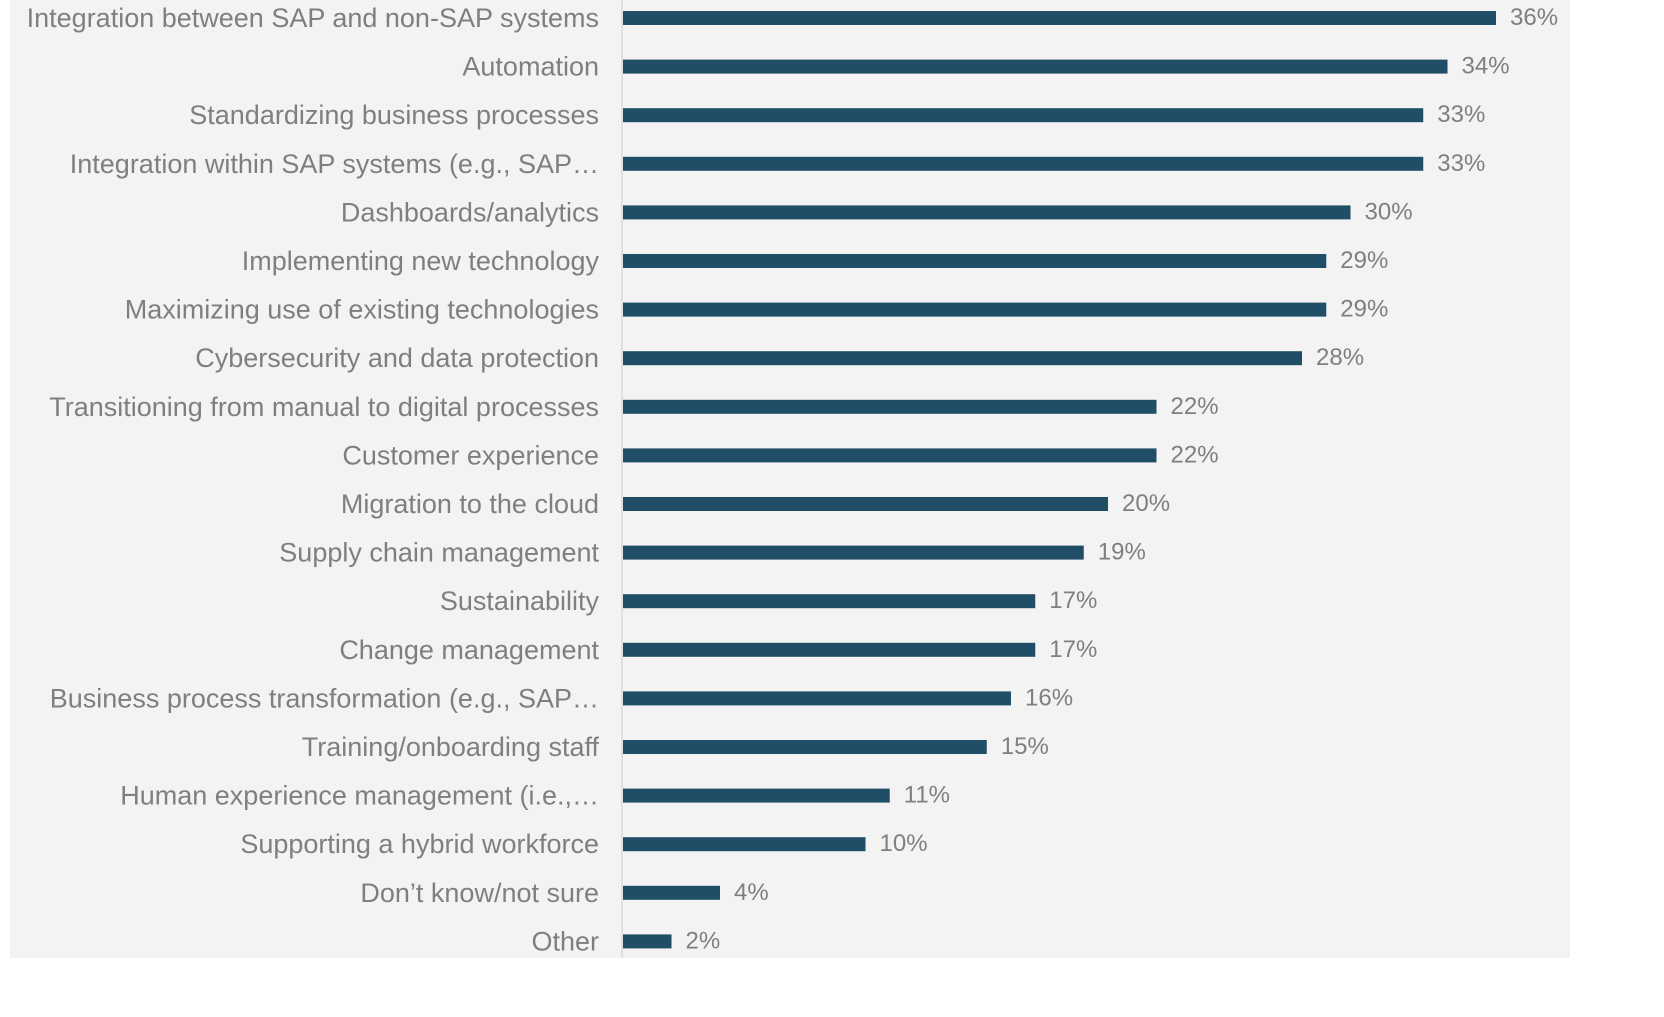  What do you see at coordinates (1122, 552) in the screenshot?
I see `value-label: 19%` at bounding box center [1122, 552].